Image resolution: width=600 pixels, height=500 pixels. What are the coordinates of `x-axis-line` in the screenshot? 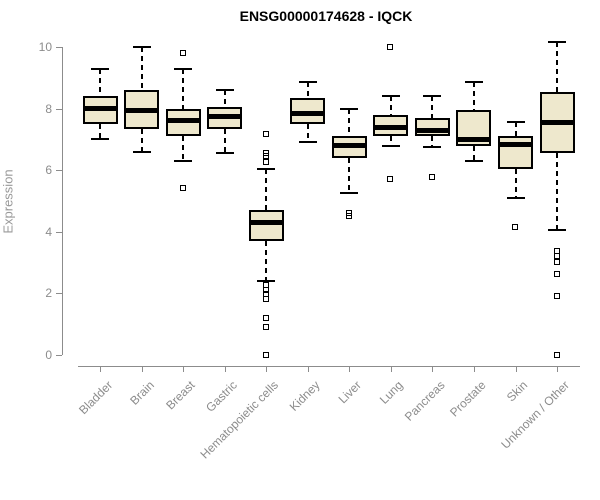 It's located at (329, 366).